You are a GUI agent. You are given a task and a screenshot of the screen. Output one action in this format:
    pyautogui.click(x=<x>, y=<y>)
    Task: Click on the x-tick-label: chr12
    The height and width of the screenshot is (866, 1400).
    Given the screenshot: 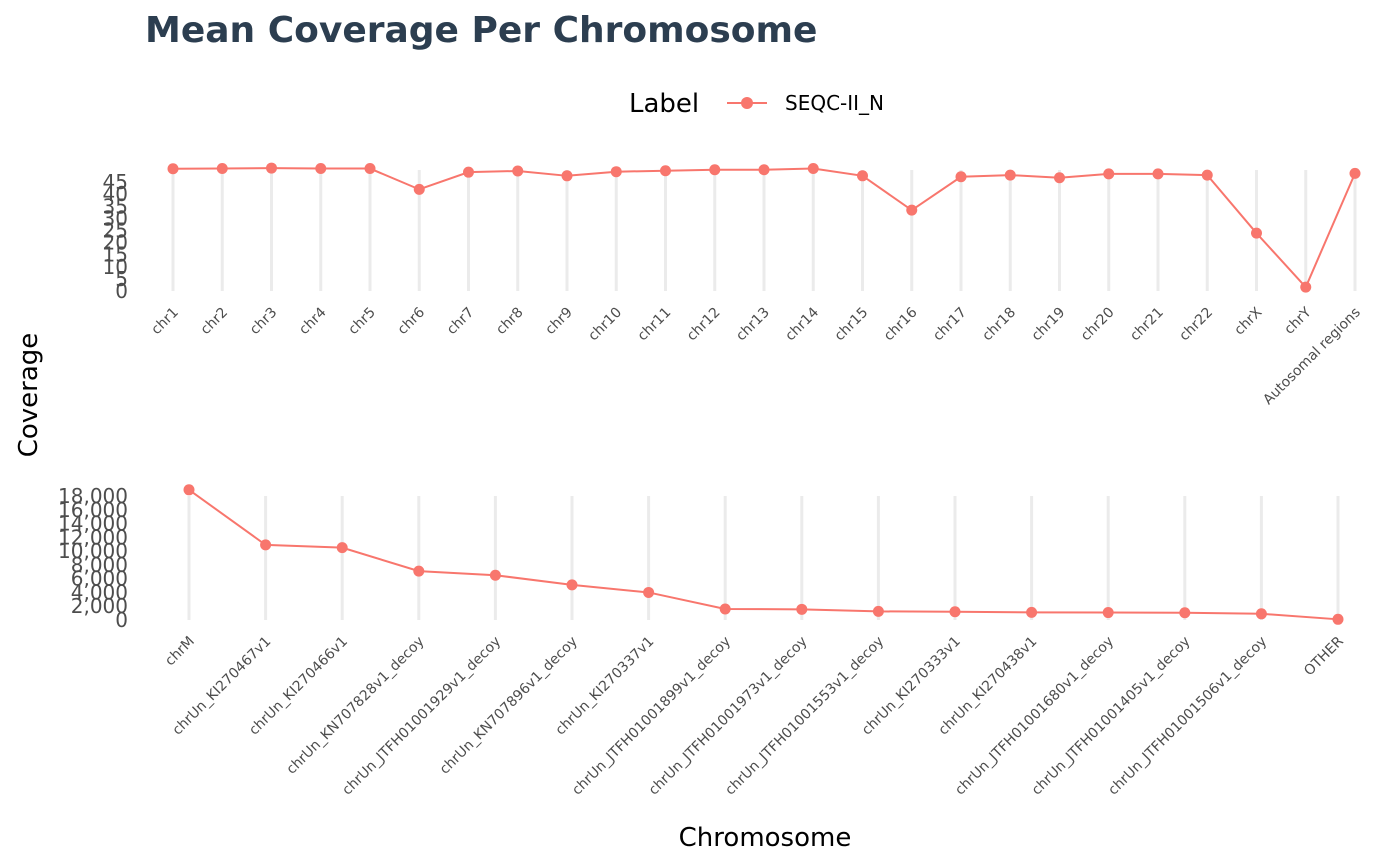 What is the action you would take?
    pyautogui.click(x=704, y=325)
    